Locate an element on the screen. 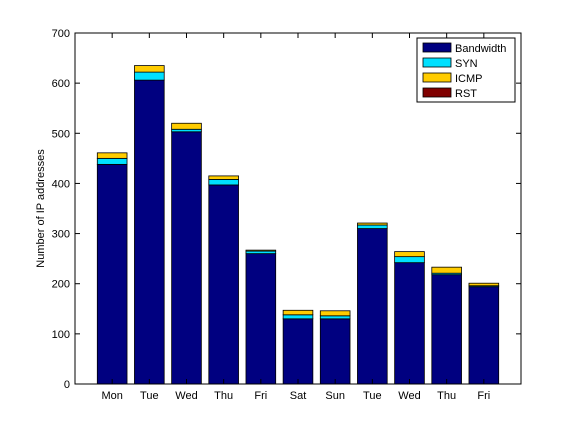  legend-label-icmp: ICMP is located at coordinates (469, 79).